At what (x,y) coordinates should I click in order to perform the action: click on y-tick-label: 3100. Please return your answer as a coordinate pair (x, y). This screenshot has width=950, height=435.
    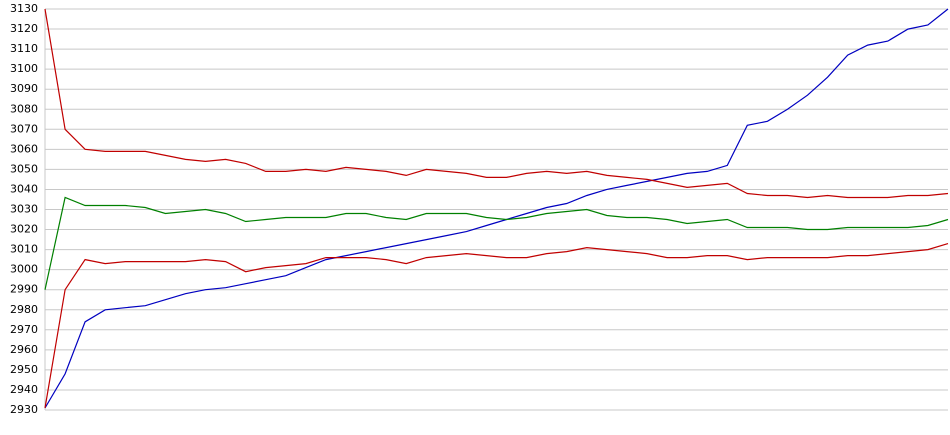
    Looking at the image, I should click on (24, 68).